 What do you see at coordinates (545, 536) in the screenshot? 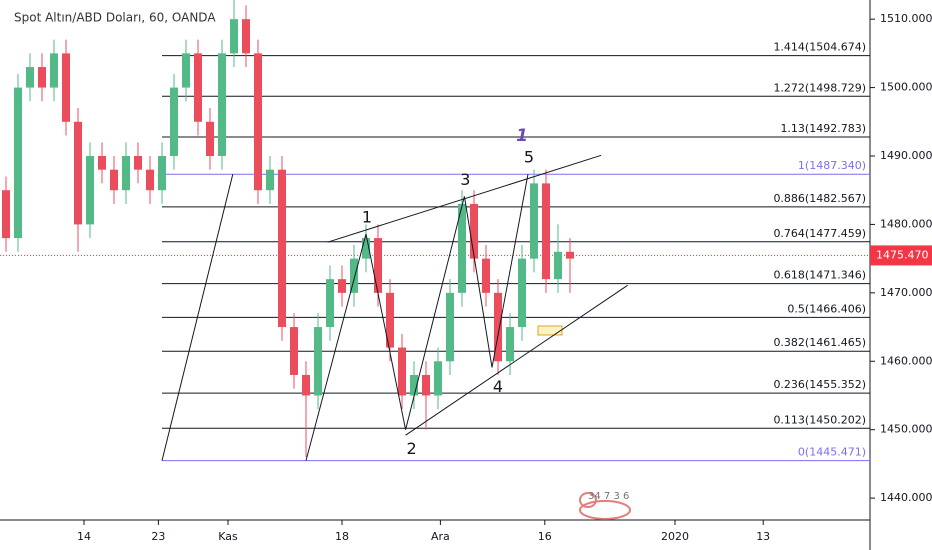
I see `x-tick-label: 16` at bounding box center [545, 536].